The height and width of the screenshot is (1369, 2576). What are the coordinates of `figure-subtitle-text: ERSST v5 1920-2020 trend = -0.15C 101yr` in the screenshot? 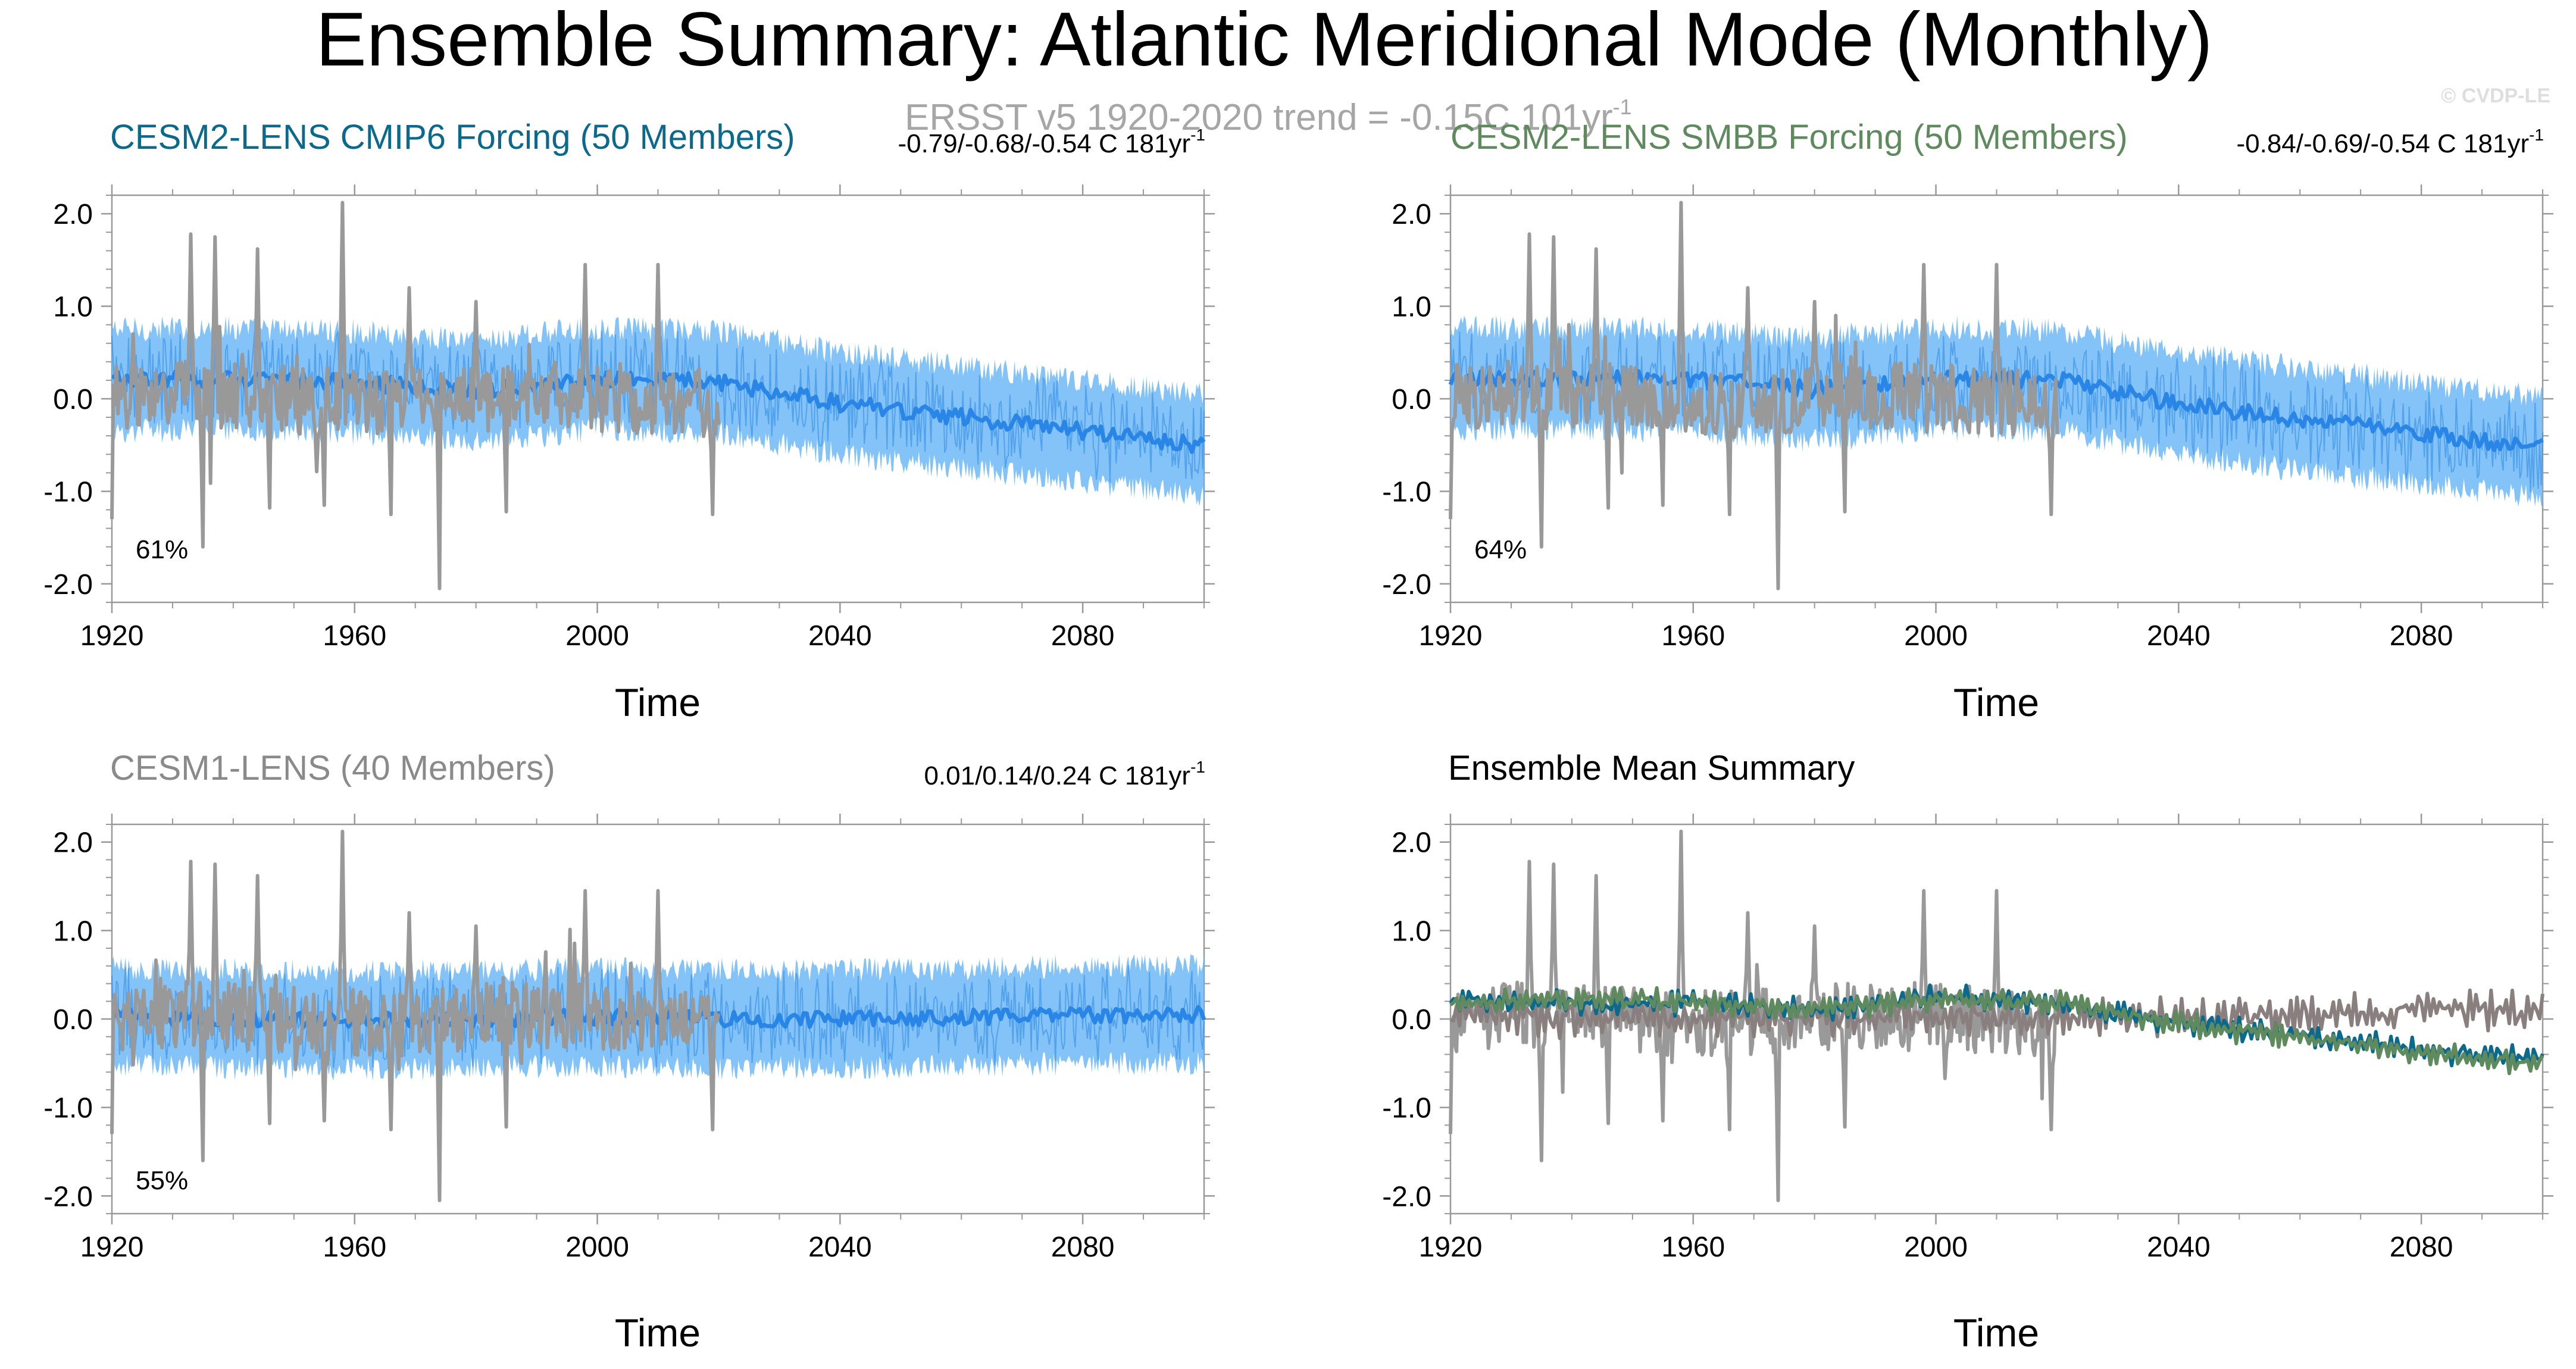 It's located at (1259, 117).